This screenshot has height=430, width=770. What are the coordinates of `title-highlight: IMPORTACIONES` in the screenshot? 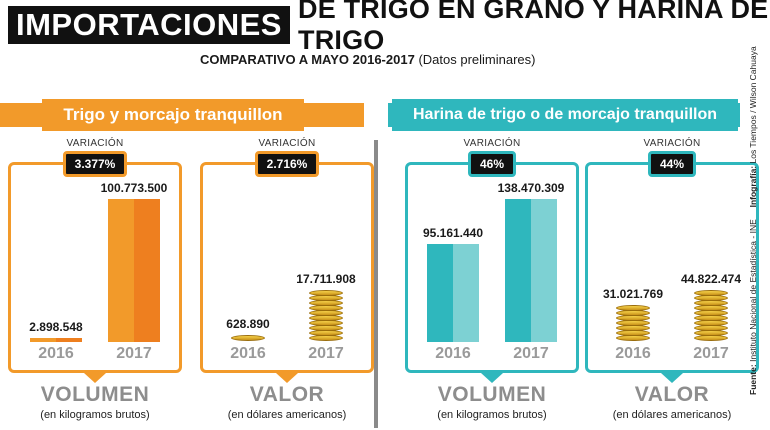 It's located at (149, 25).